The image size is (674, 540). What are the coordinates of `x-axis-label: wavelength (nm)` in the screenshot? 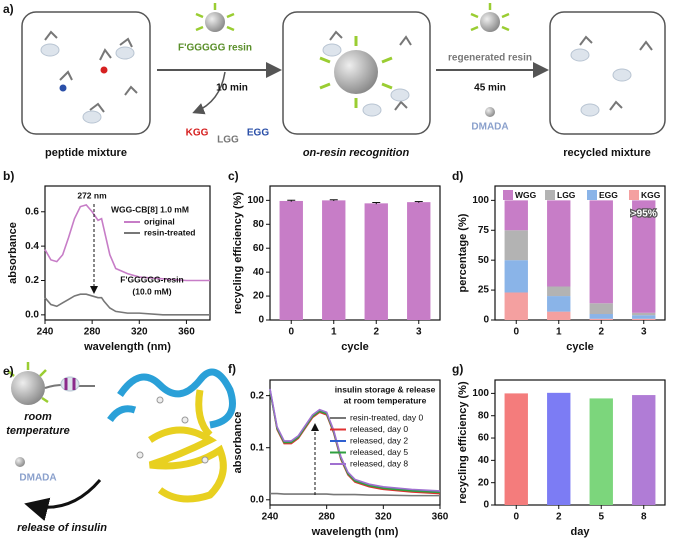 It's located at (355, 532).